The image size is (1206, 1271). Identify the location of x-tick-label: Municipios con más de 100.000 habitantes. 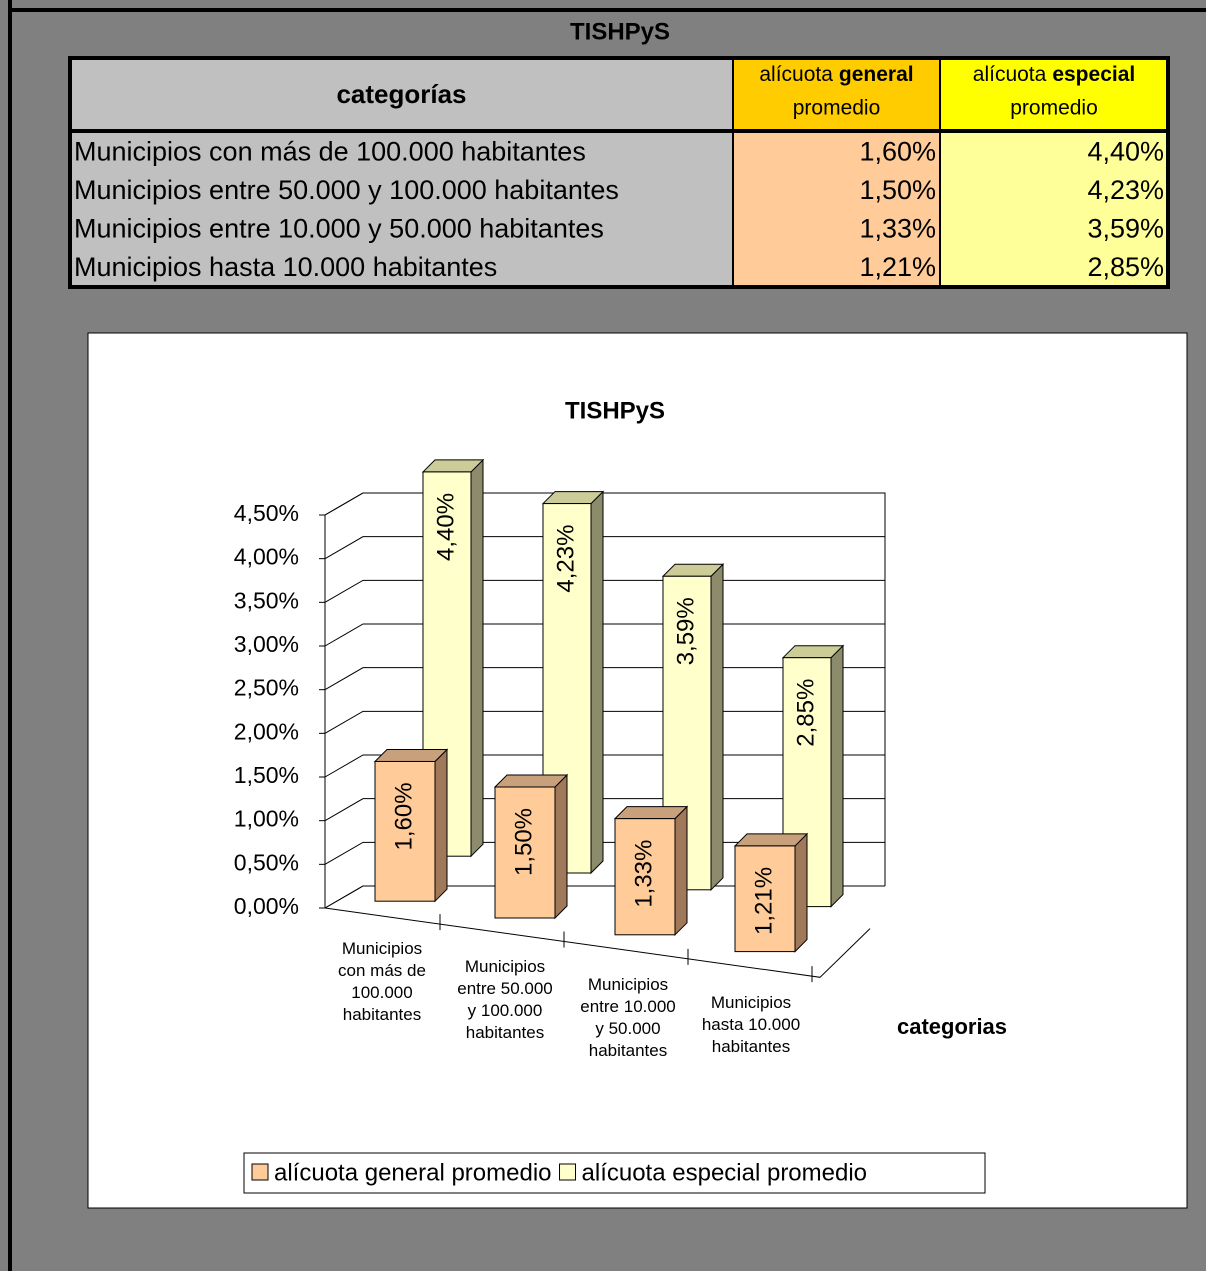
(382, 981).